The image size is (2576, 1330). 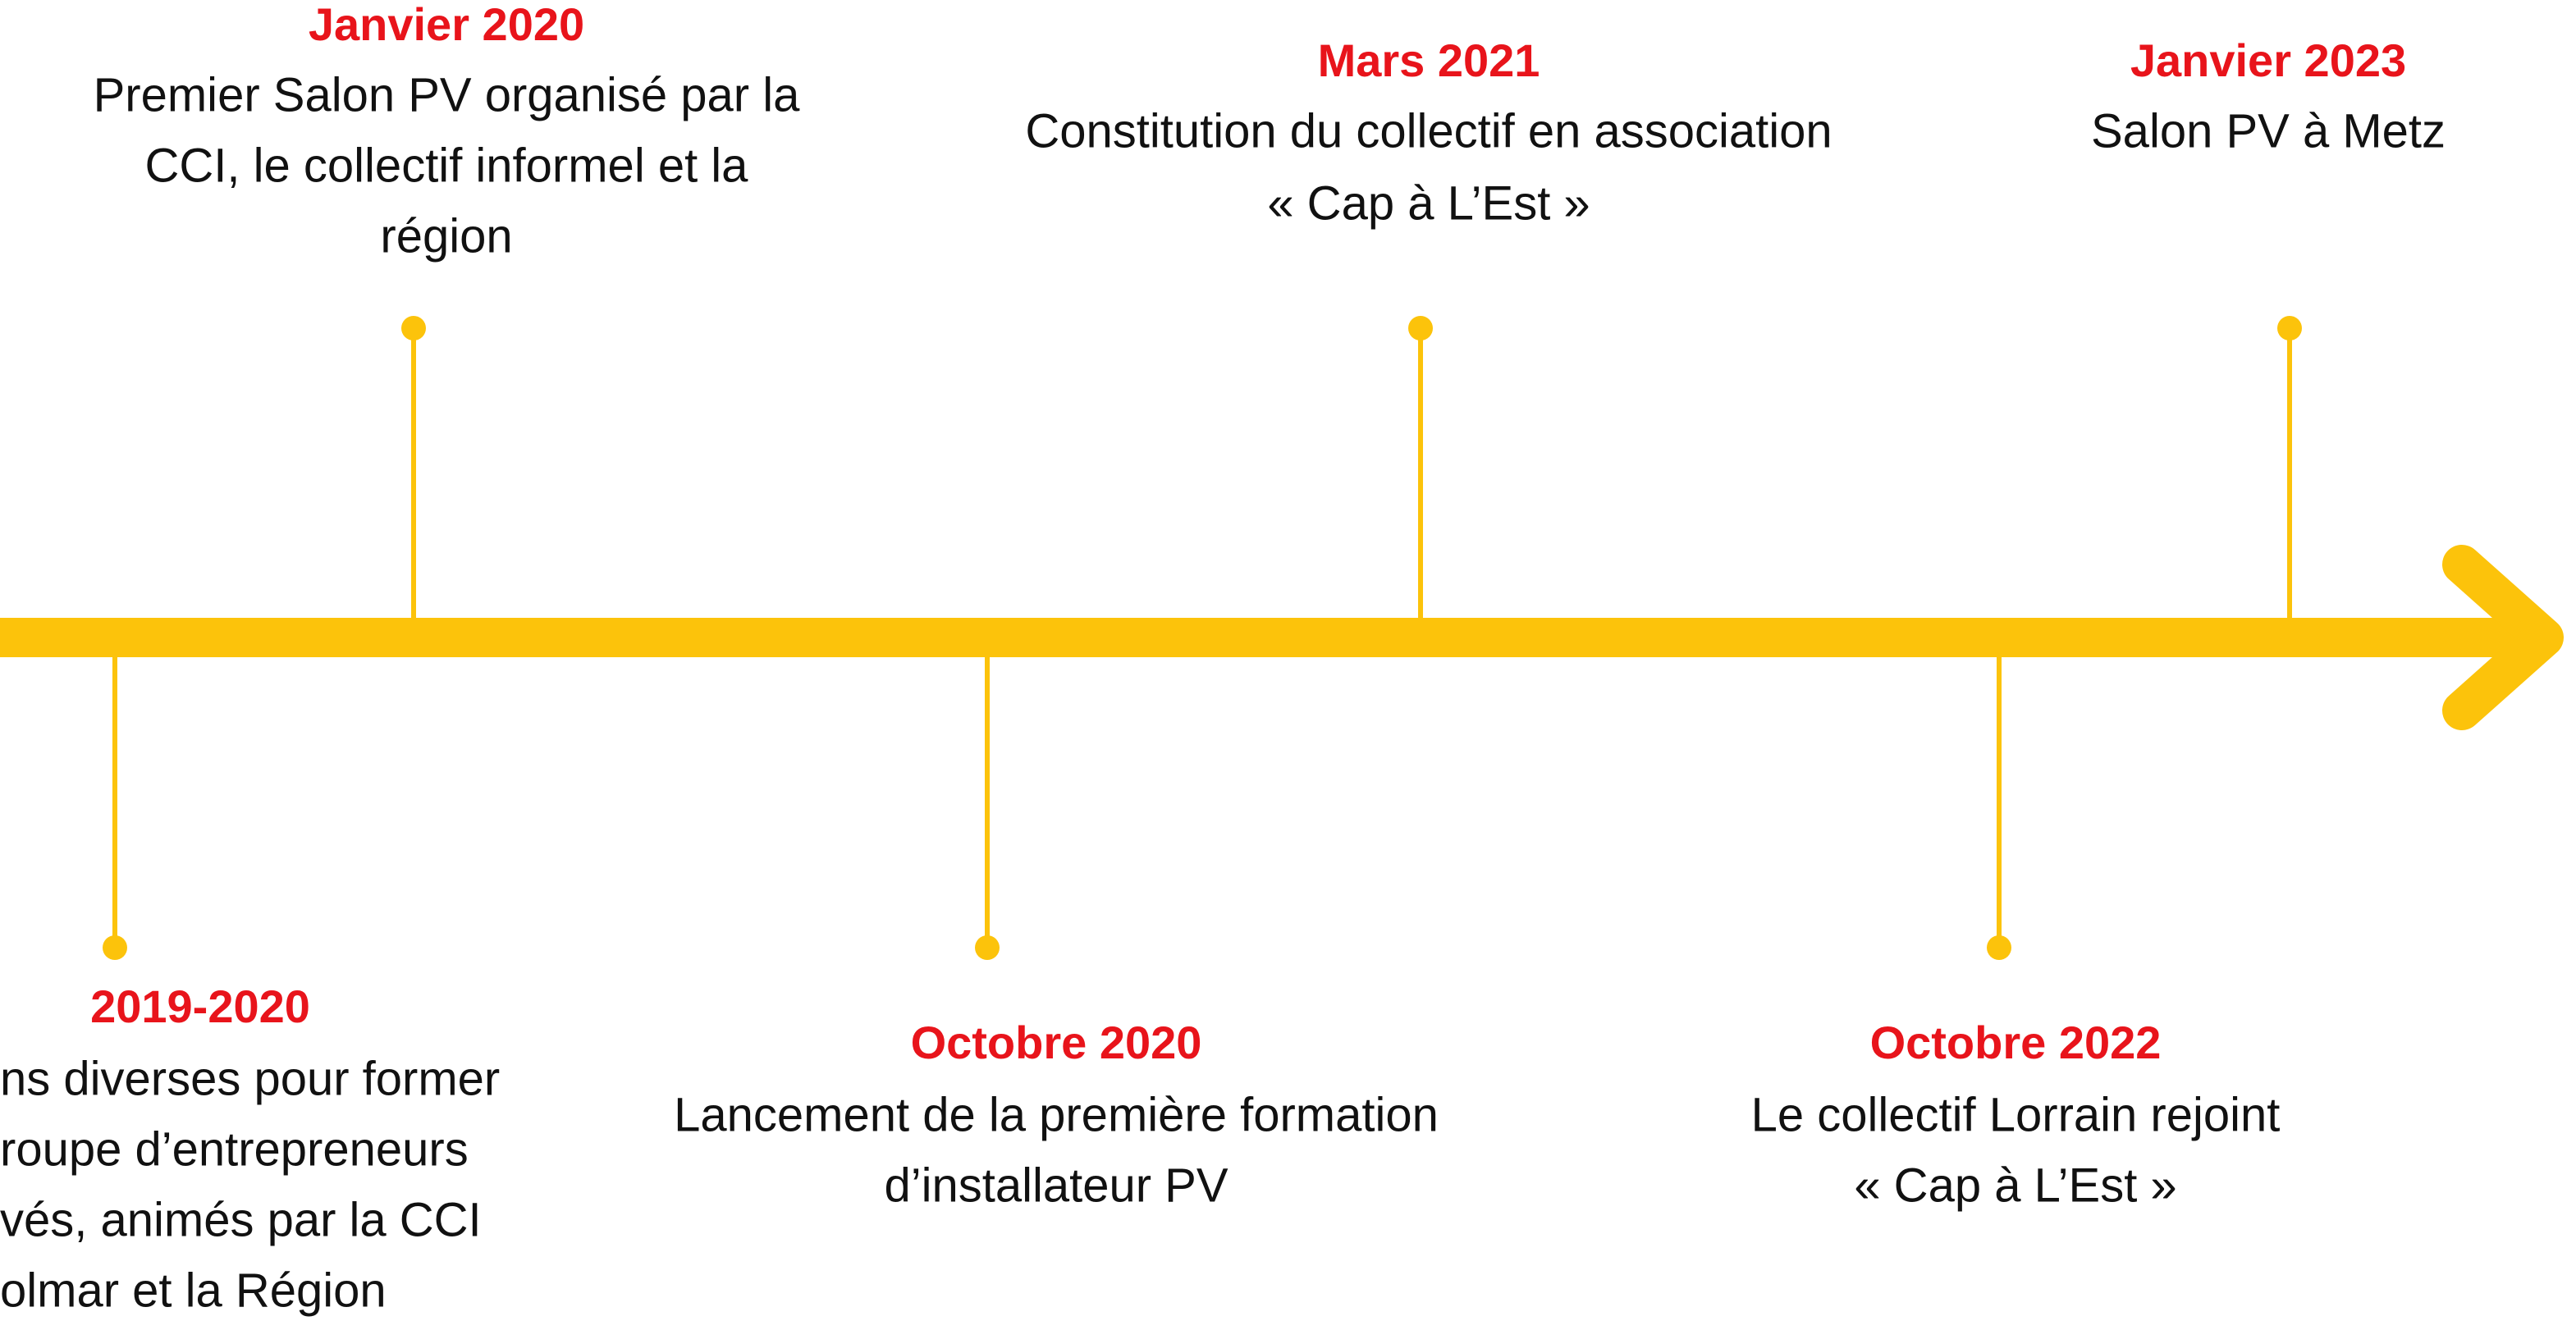 What do you see at coordinates (2503, 637) in the screenshot?
I see `arrow-head` at bounding box center [2503, 637].